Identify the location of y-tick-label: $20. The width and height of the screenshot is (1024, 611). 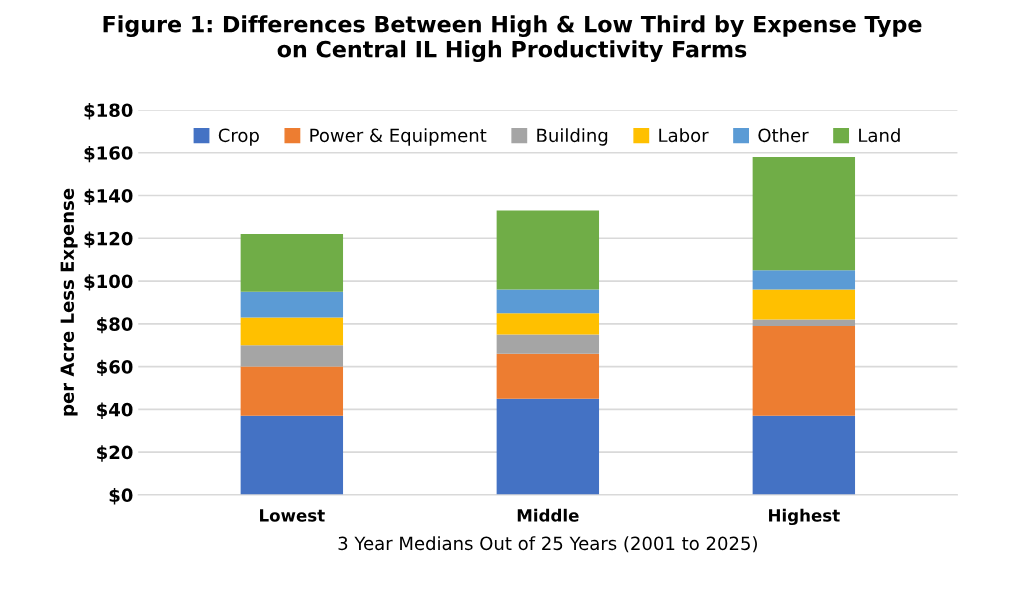
(115, 453).